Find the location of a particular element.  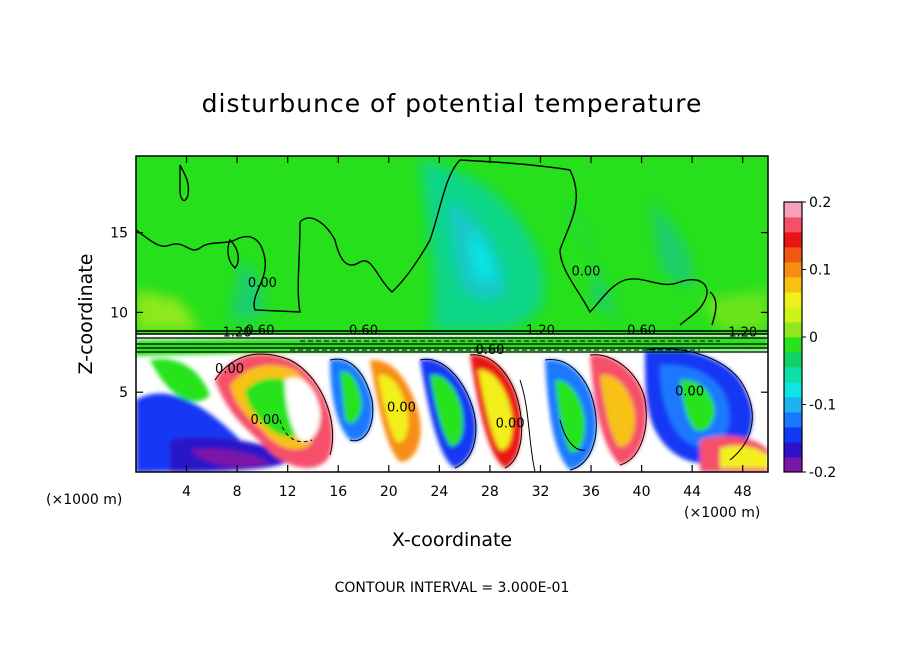

inversion-lines is located at coordinates (452, 341).